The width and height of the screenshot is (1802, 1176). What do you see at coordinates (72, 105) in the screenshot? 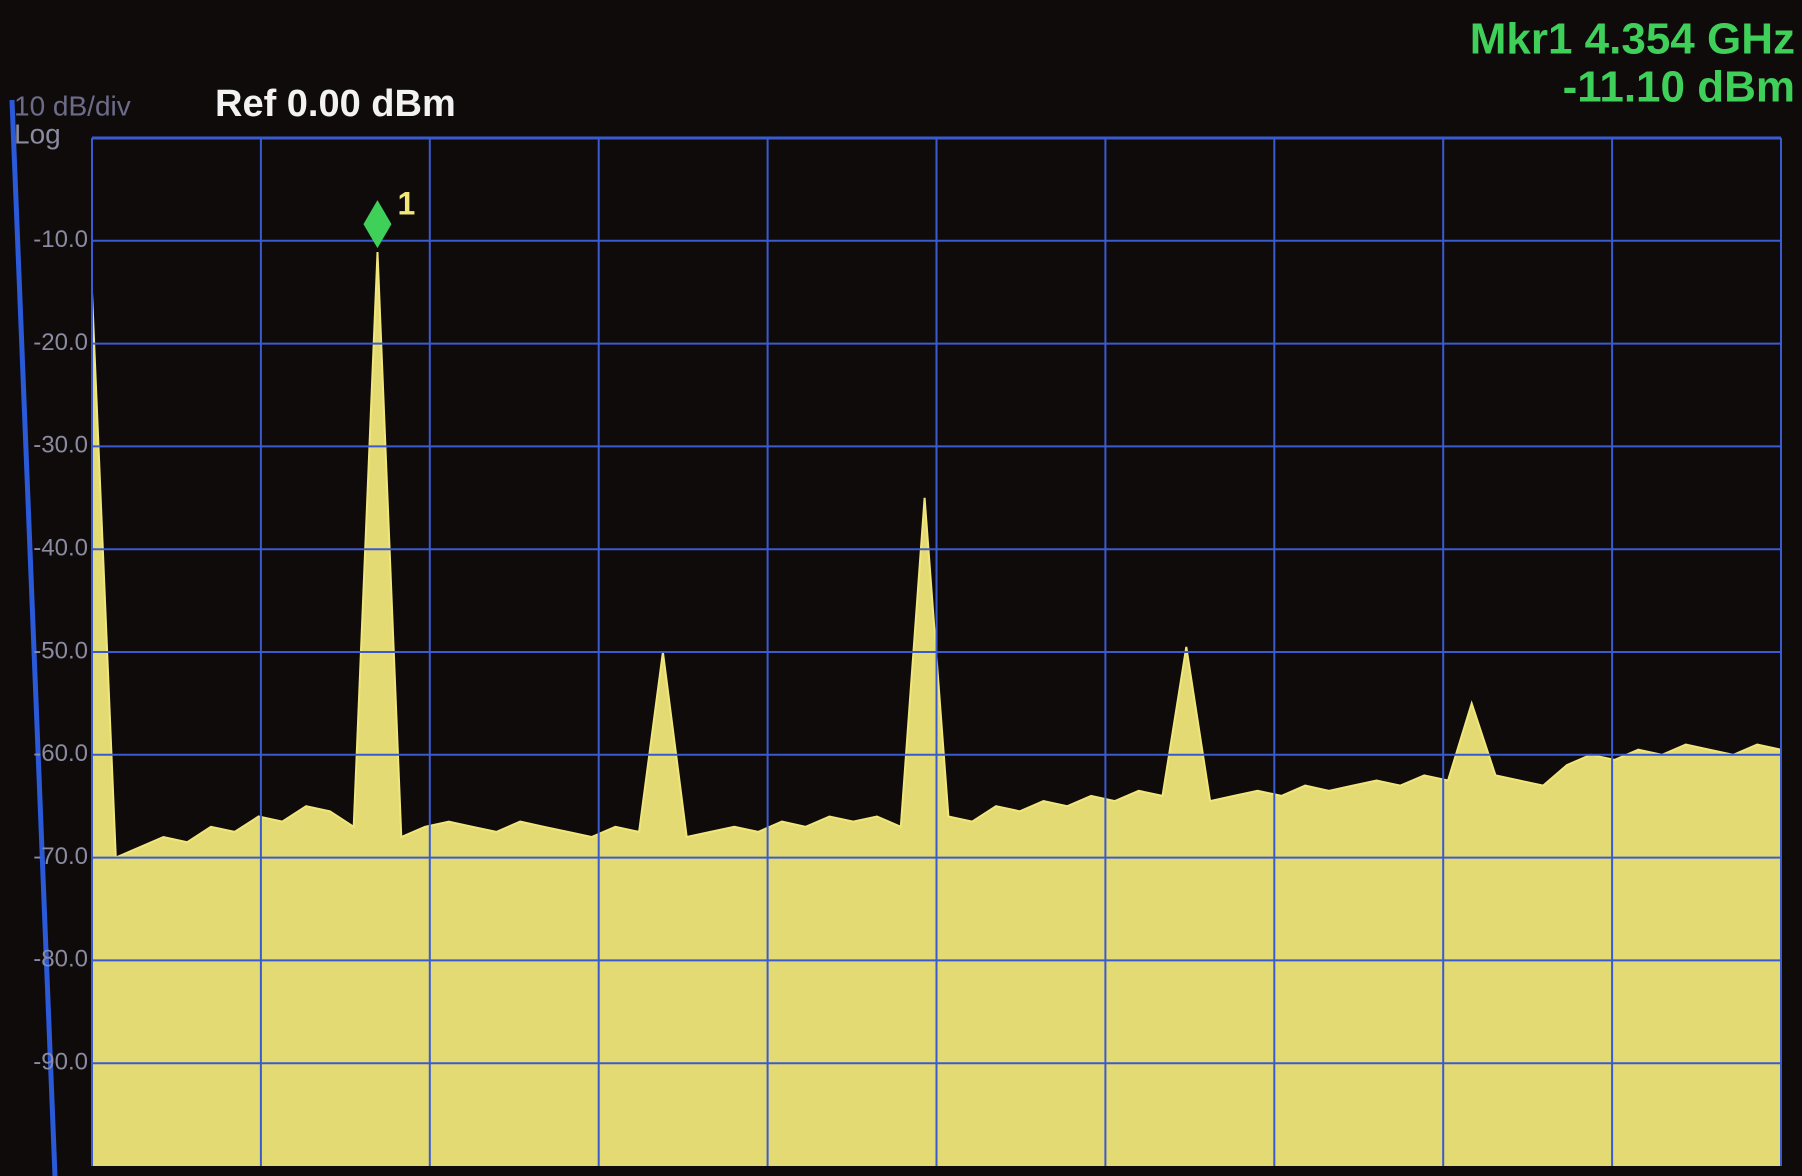
I see `scale-label: 10 dB/div` at bounding box center [72, 105].